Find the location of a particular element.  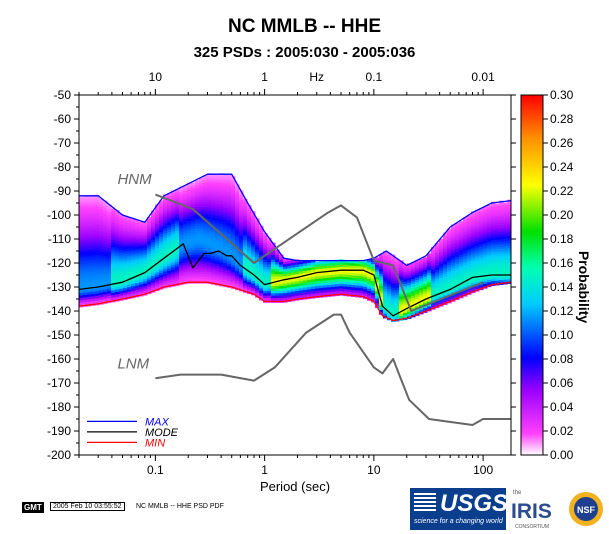

usgs-logo: USGS science for a changing world is located at coordinates (459, 509).